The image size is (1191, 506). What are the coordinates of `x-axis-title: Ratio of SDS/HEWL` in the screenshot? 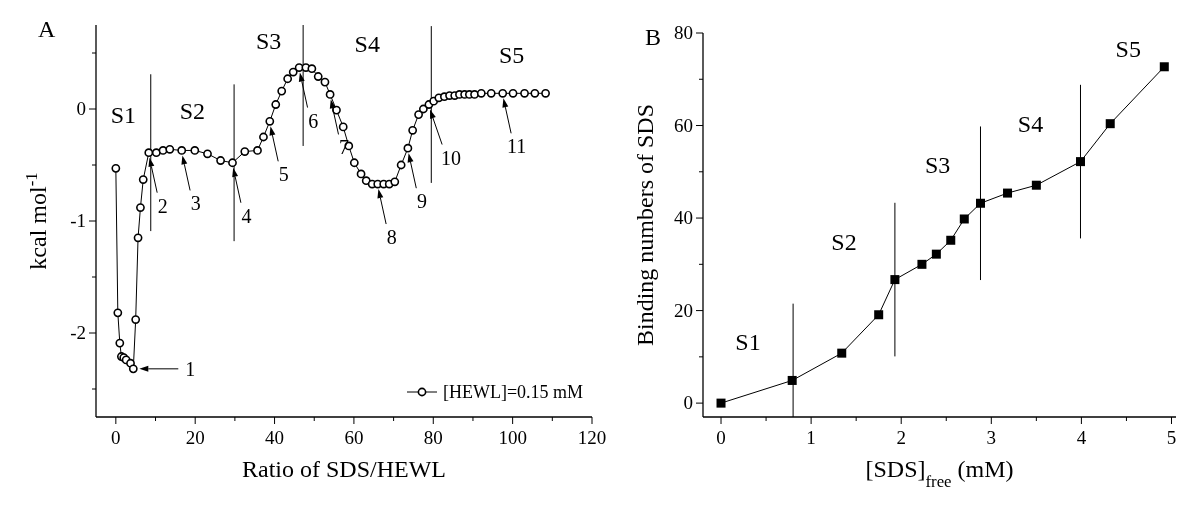 It's located at (344, 469).